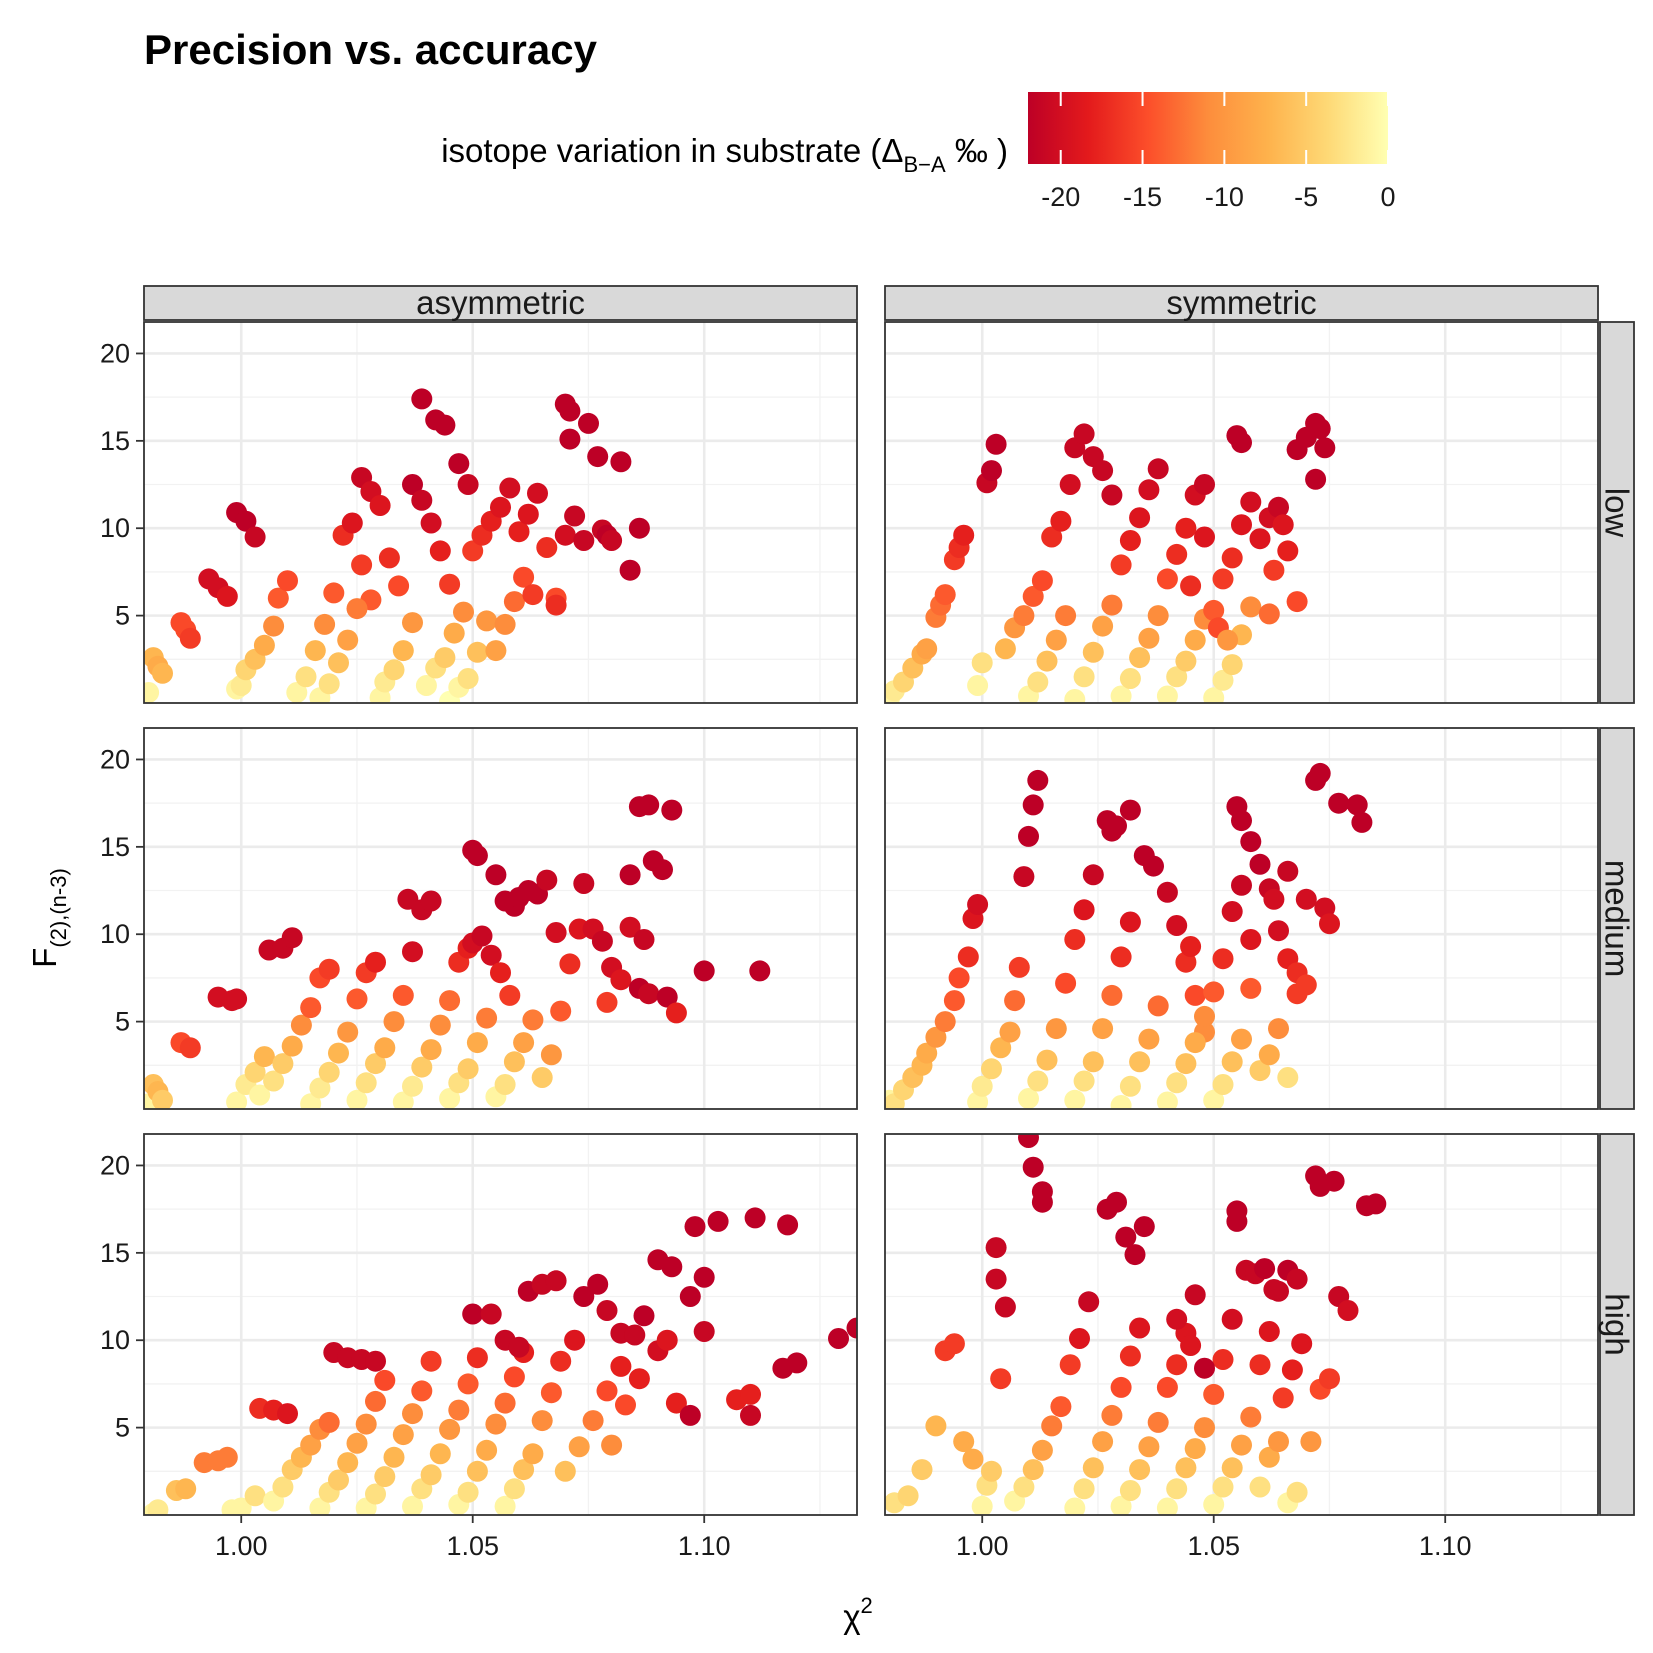 The image size is (1653, 1653). Describe the element at coordinates (115, 441) in the screenshot. I see `y-tick-label: 15` at that location.